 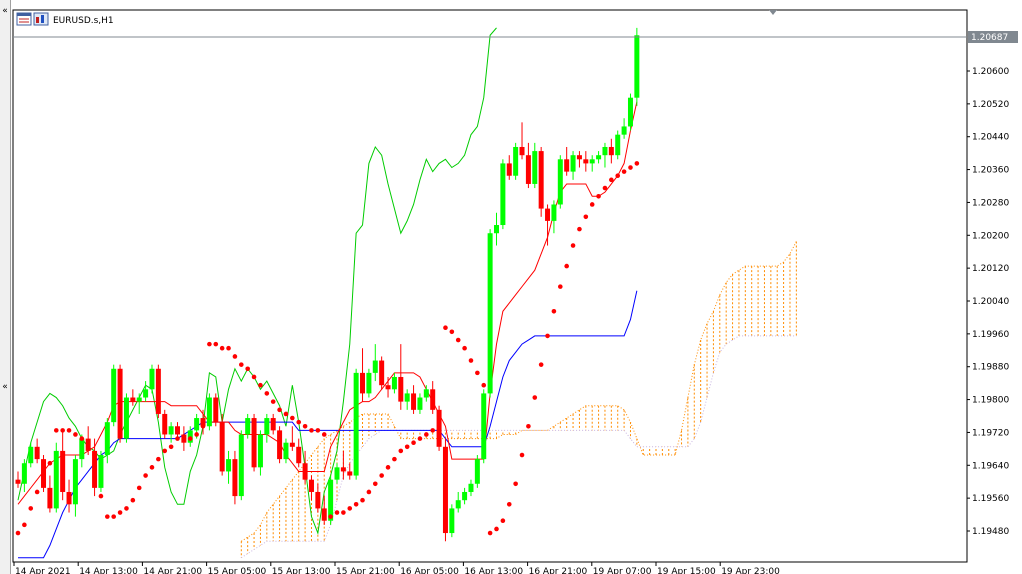 What do you see at coordinates (990, 269) in the screenshot?
I see `price-tick-label: 1.20120` at bounding box center [990, 269].